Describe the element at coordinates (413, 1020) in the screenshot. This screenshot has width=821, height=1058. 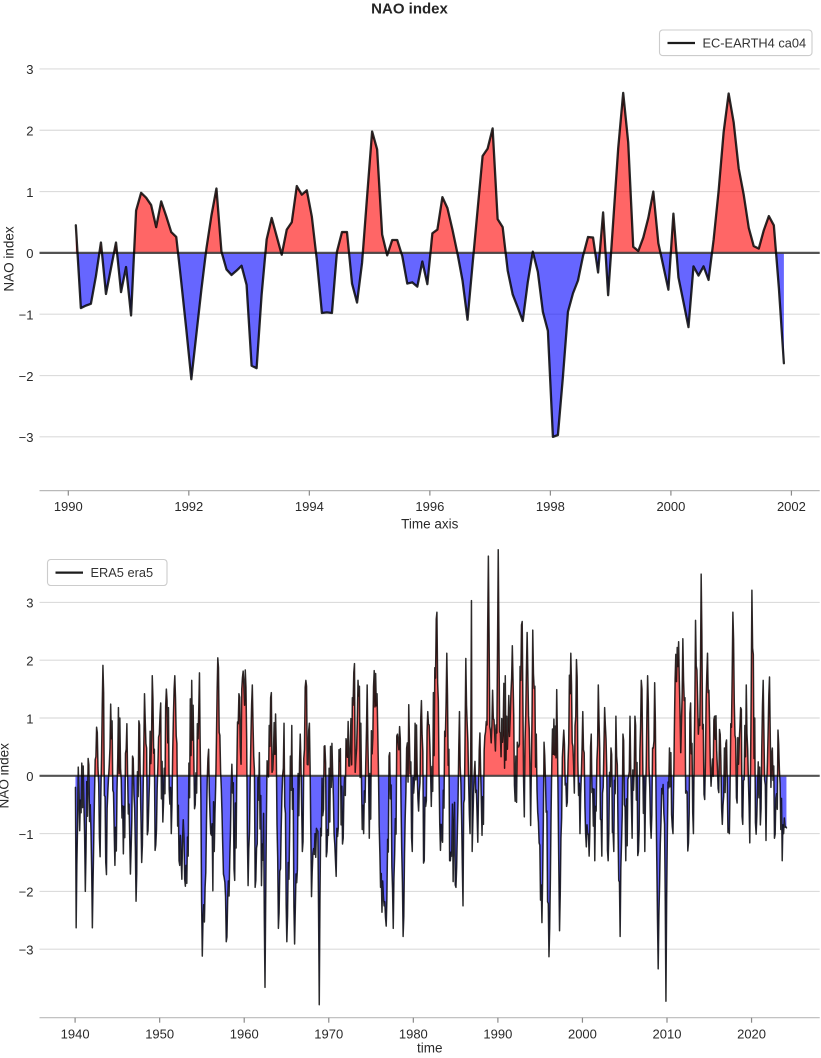
I see `bottom-x-tick-marks` at that location.